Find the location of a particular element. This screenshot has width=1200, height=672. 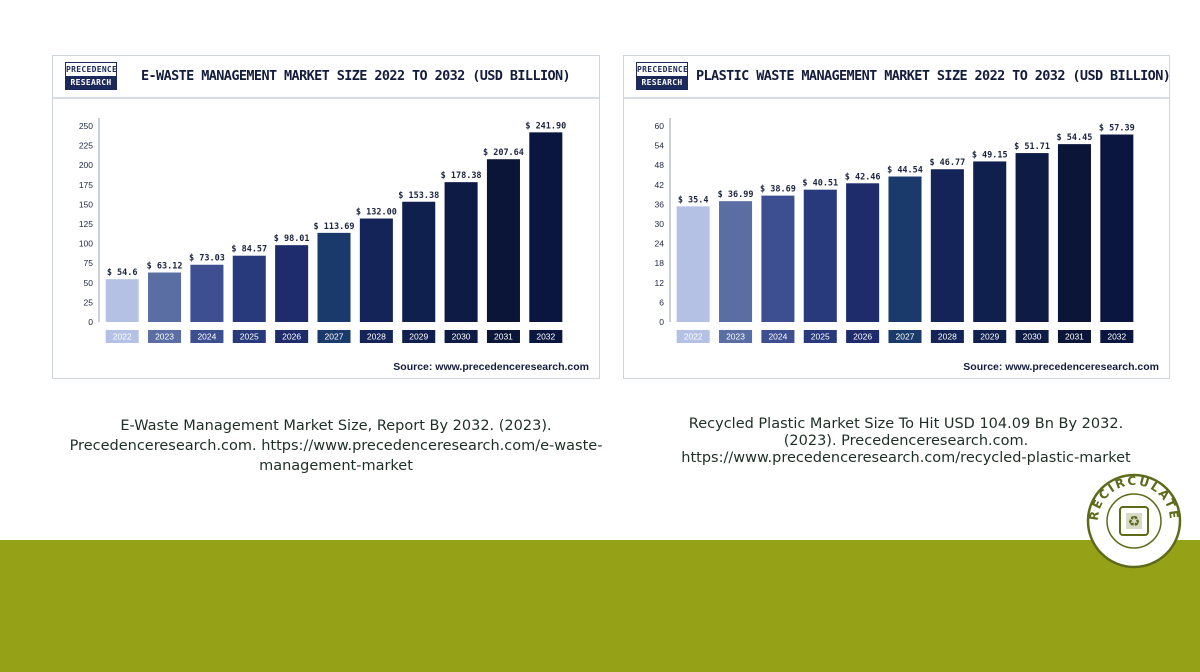

data-label: $ 36.99 is located at coordinates (736, 195).